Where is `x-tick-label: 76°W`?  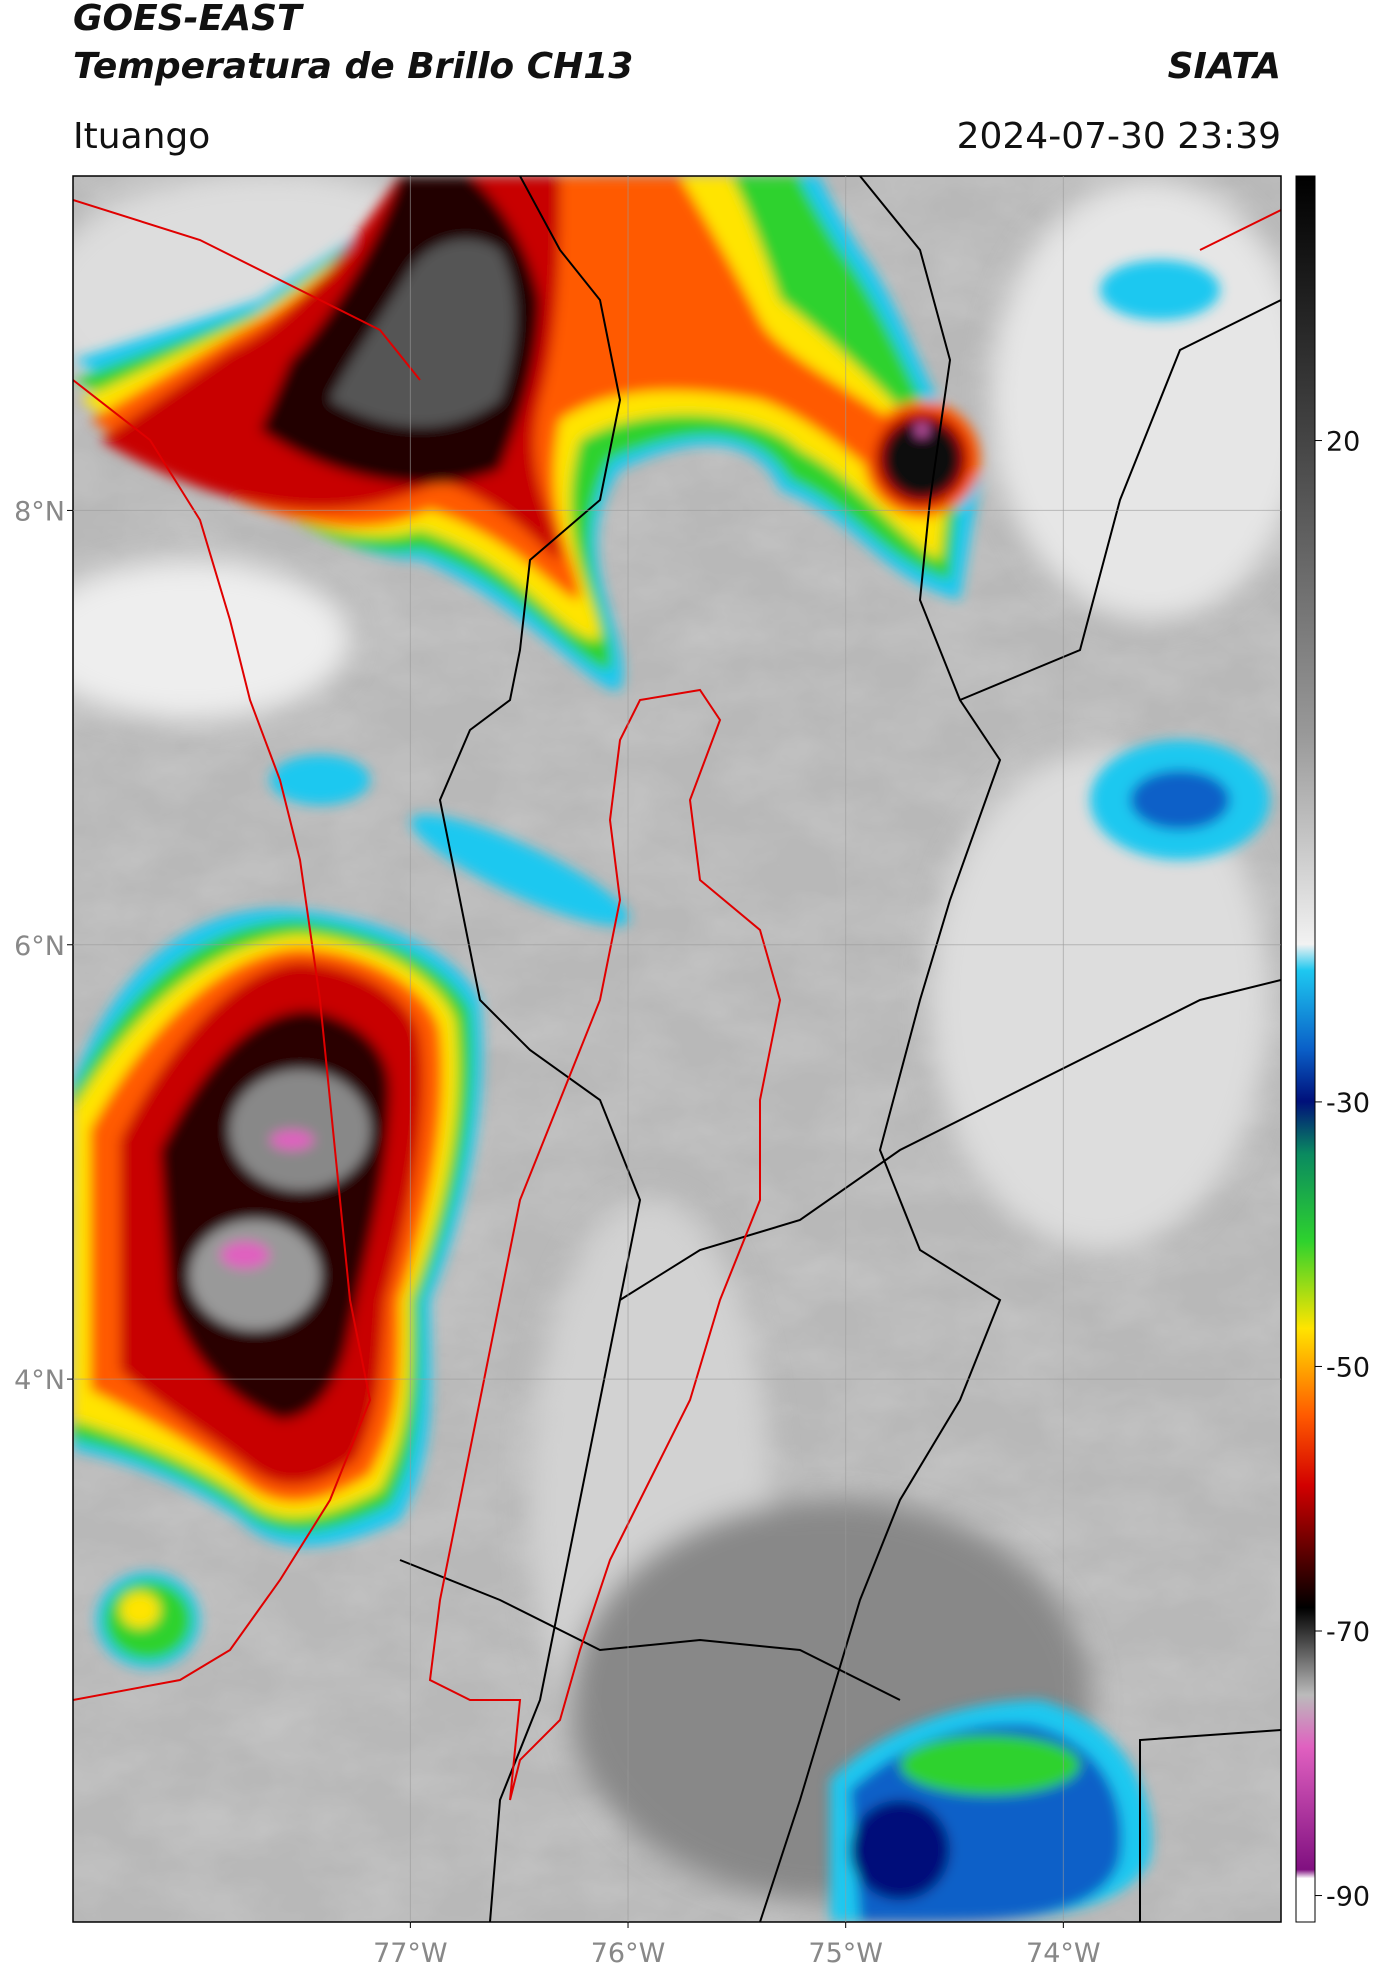
x-tick-label: 76°W is located at coordinates (628, 1953).